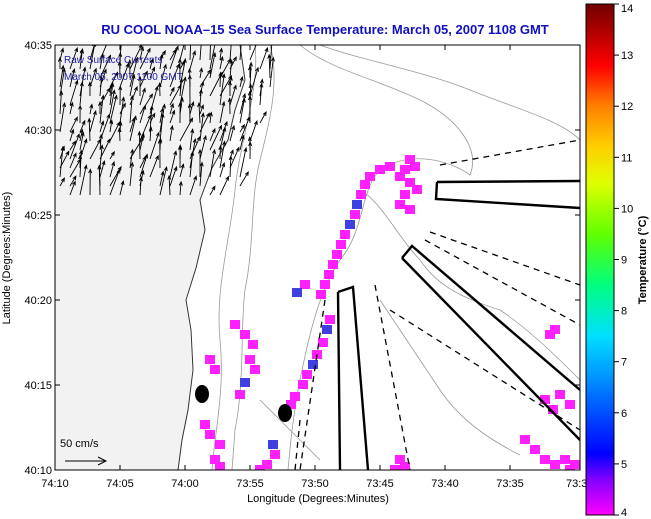 The image size is (651, 519). What do you see at coordinates (624, 261) in the screenshot?
I see `colorbar-tick-label: 9` at bounding box center [624, 261].